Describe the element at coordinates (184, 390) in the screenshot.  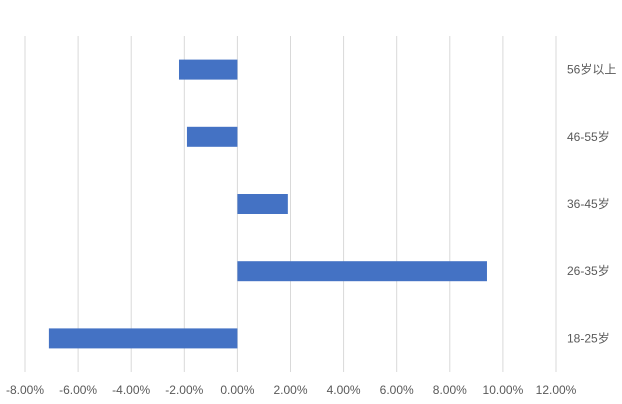
I see `x-tick-label: -2.00%` at that location.